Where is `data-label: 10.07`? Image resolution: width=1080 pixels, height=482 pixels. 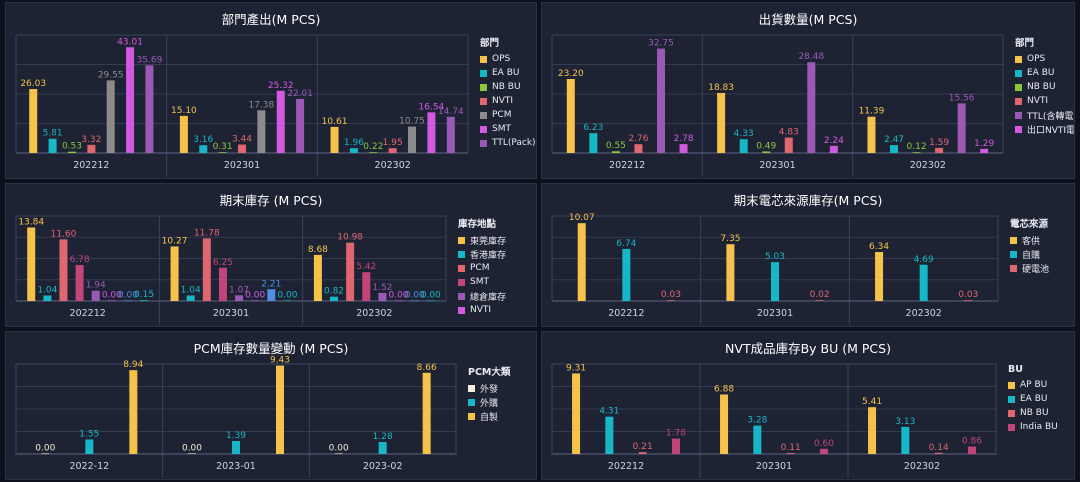
data-label: 10.07 is located at coordinates (582, 218).